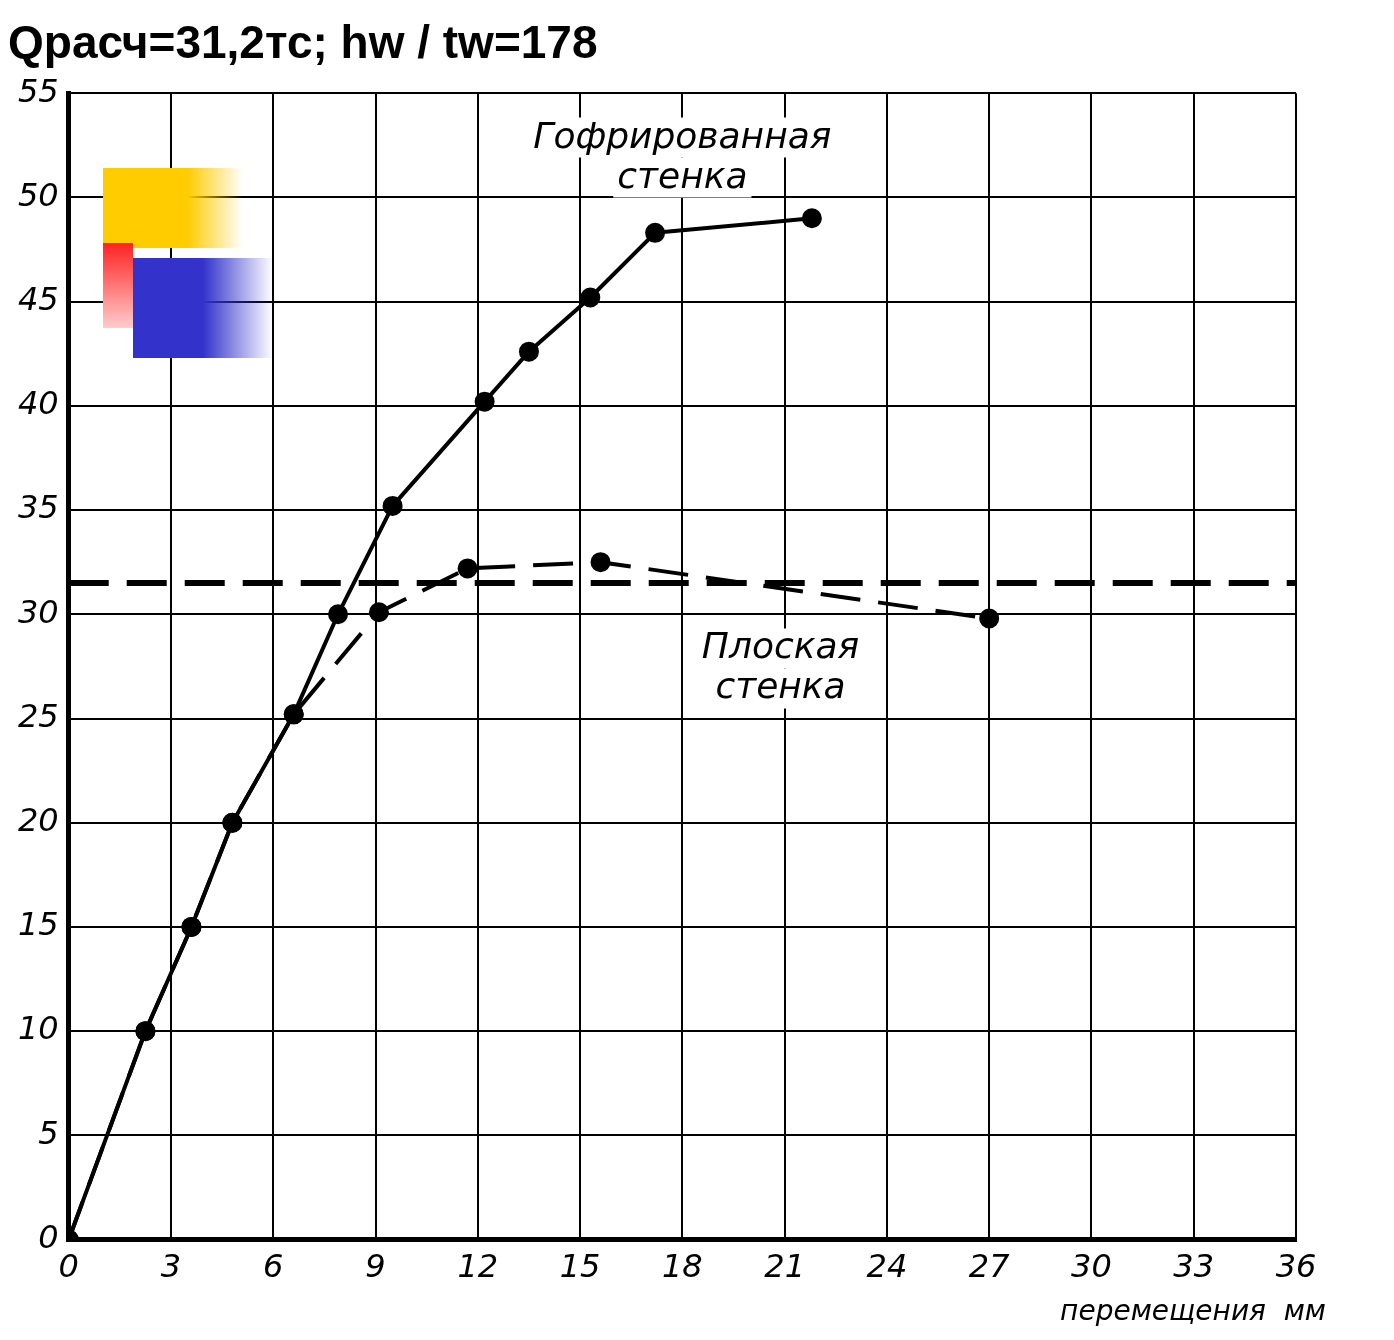  I want to click on series-label: Гофрированная стенка, so click(682, 155).